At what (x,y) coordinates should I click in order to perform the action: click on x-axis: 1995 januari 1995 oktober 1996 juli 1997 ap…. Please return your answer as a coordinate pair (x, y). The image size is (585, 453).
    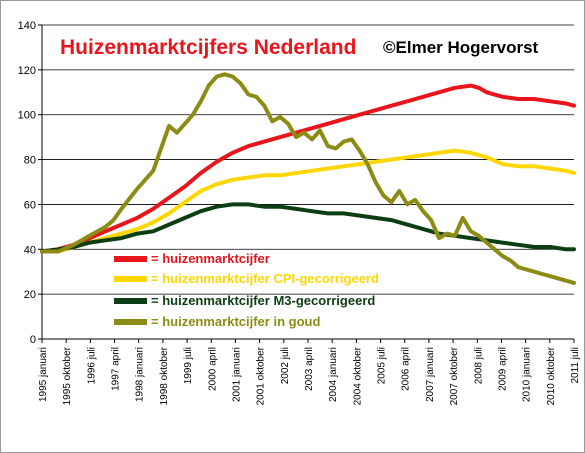
    Looking at the image, I should click on (309, 371).